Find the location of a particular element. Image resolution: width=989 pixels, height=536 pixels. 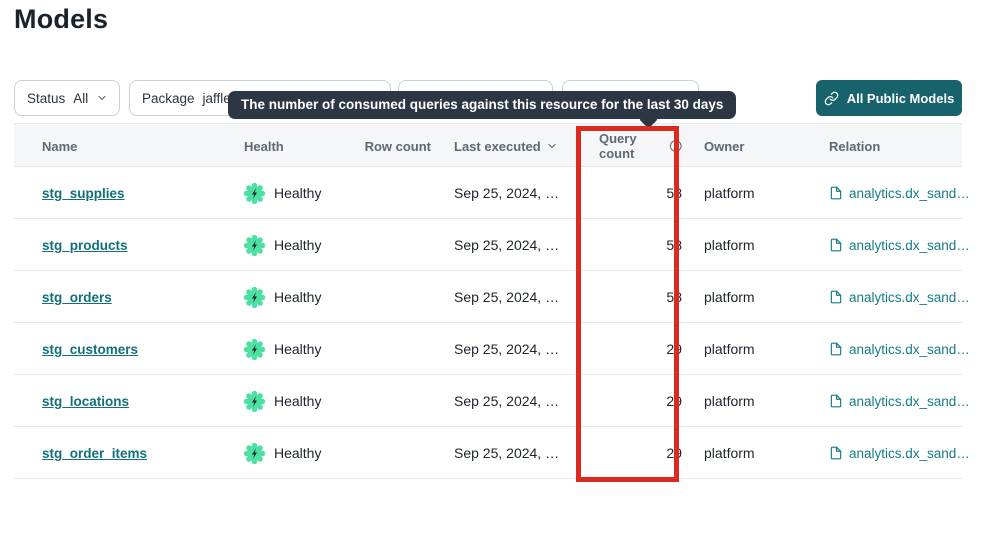

all-public-models-button: All Public Models is located at coordinates (889, 98).